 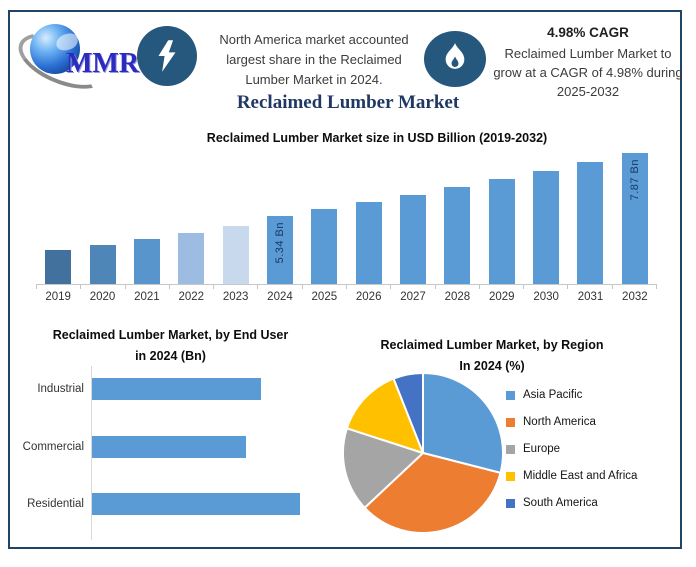 What do you see at coordinates (196, 504) in the screenshot?
I see `end-user-bar-residential` at bounding box center [196, 504].